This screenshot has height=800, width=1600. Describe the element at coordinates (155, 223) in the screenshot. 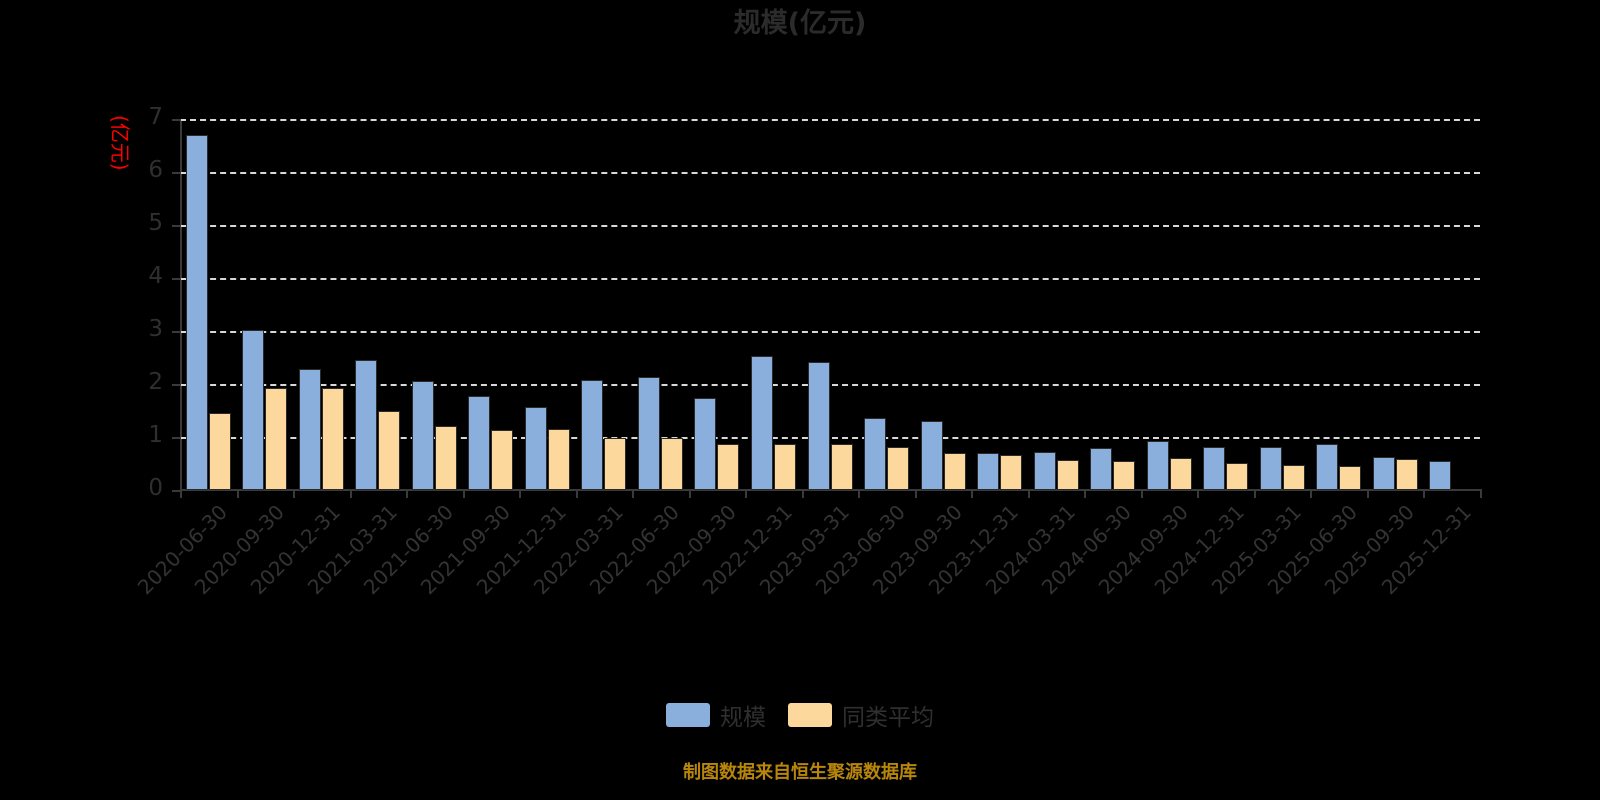

I see `y-tick-label: 5` at that location.